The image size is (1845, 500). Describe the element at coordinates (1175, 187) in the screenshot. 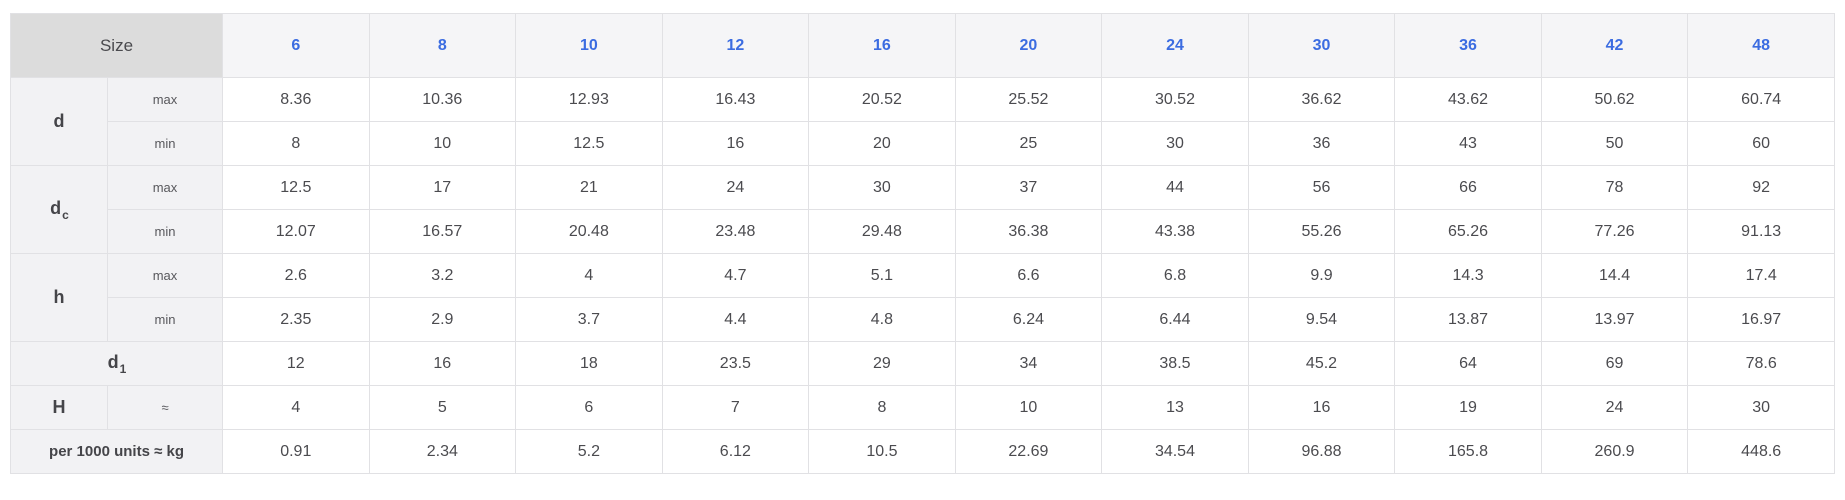

I see `table-cell: 44` at that location.